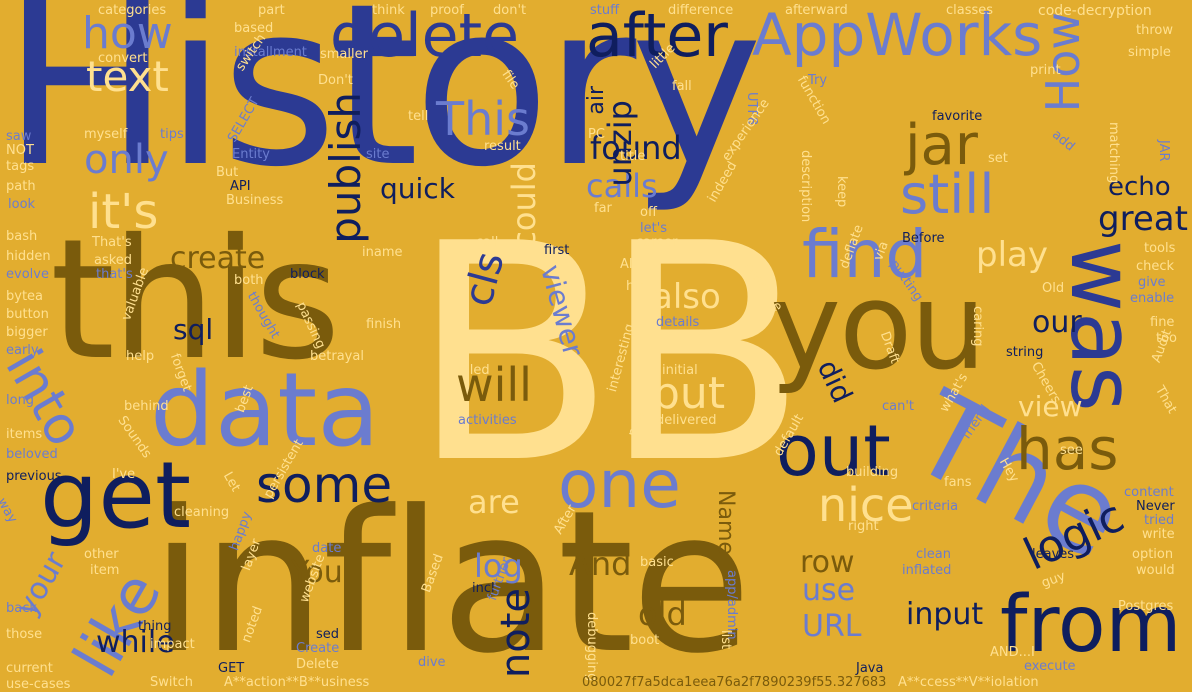 The width and height of the screenshot is (1192, 692). I want to click on word-categories: categories, so click(132, 10).